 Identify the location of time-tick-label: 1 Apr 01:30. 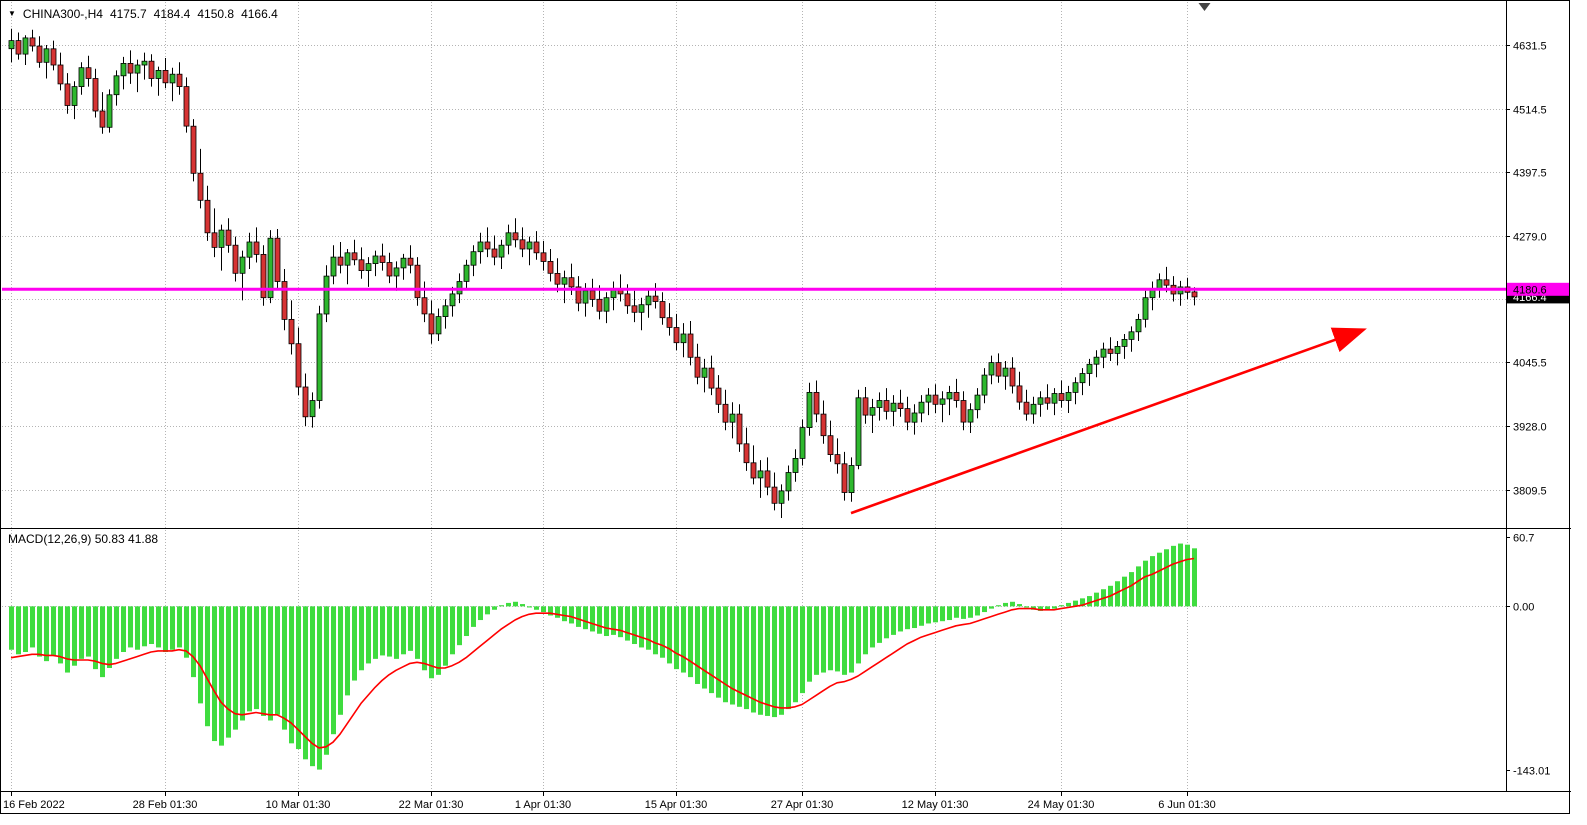
(543, 805).